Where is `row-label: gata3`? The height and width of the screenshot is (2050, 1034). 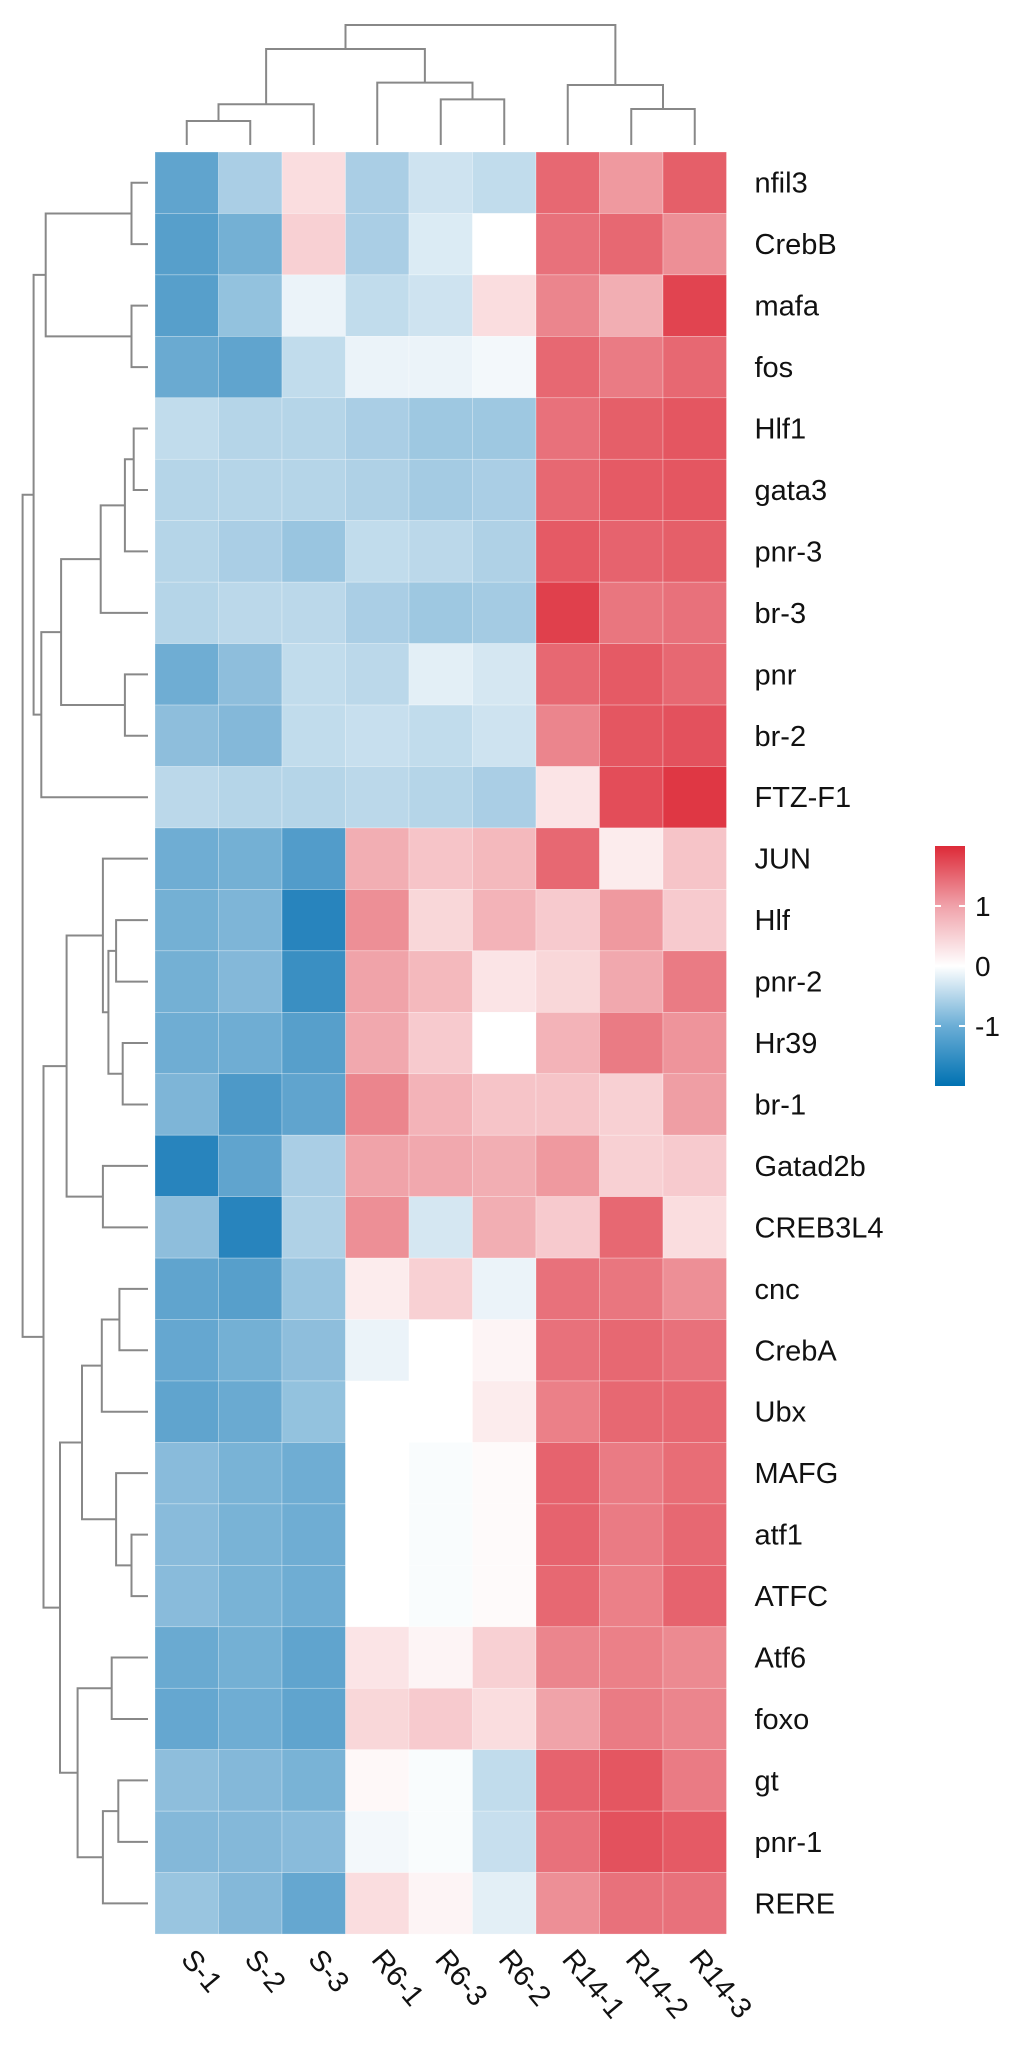
row-label: gata3 is located at coordinates (791, 491).